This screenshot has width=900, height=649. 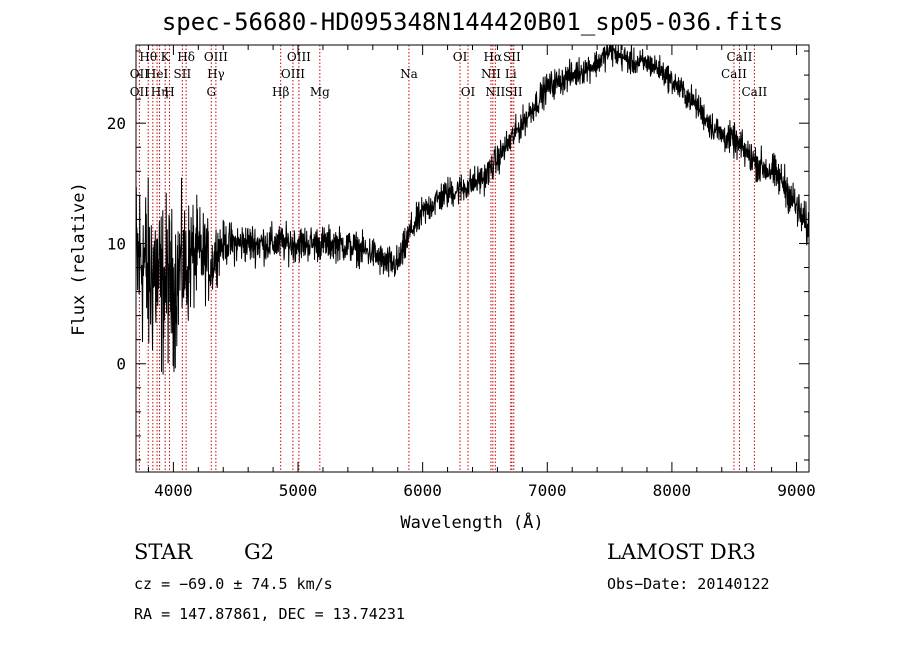 What do you see at coordinates (79, 259) in the screenshot?
I see `y-axis-label: Flux (relative)` at bounding box center [79, 259].